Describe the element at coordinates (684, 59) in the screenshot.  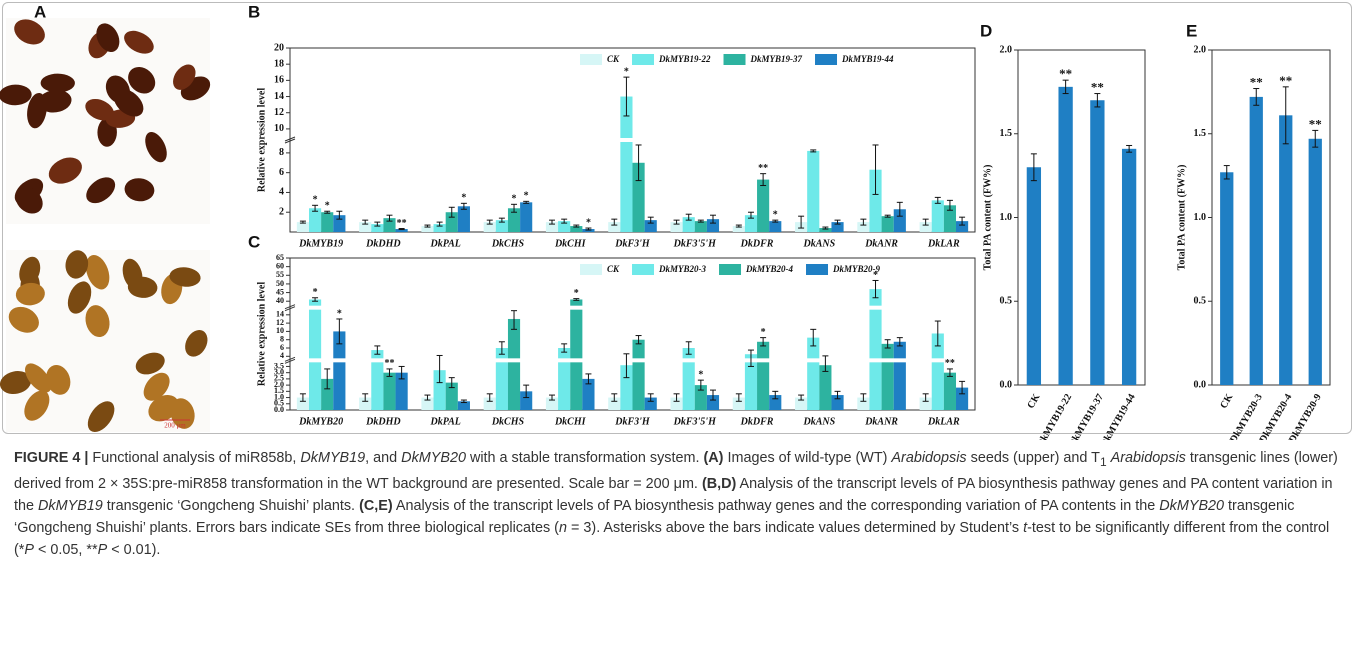
I see `legend-label: DkMYB19-22` at that location.